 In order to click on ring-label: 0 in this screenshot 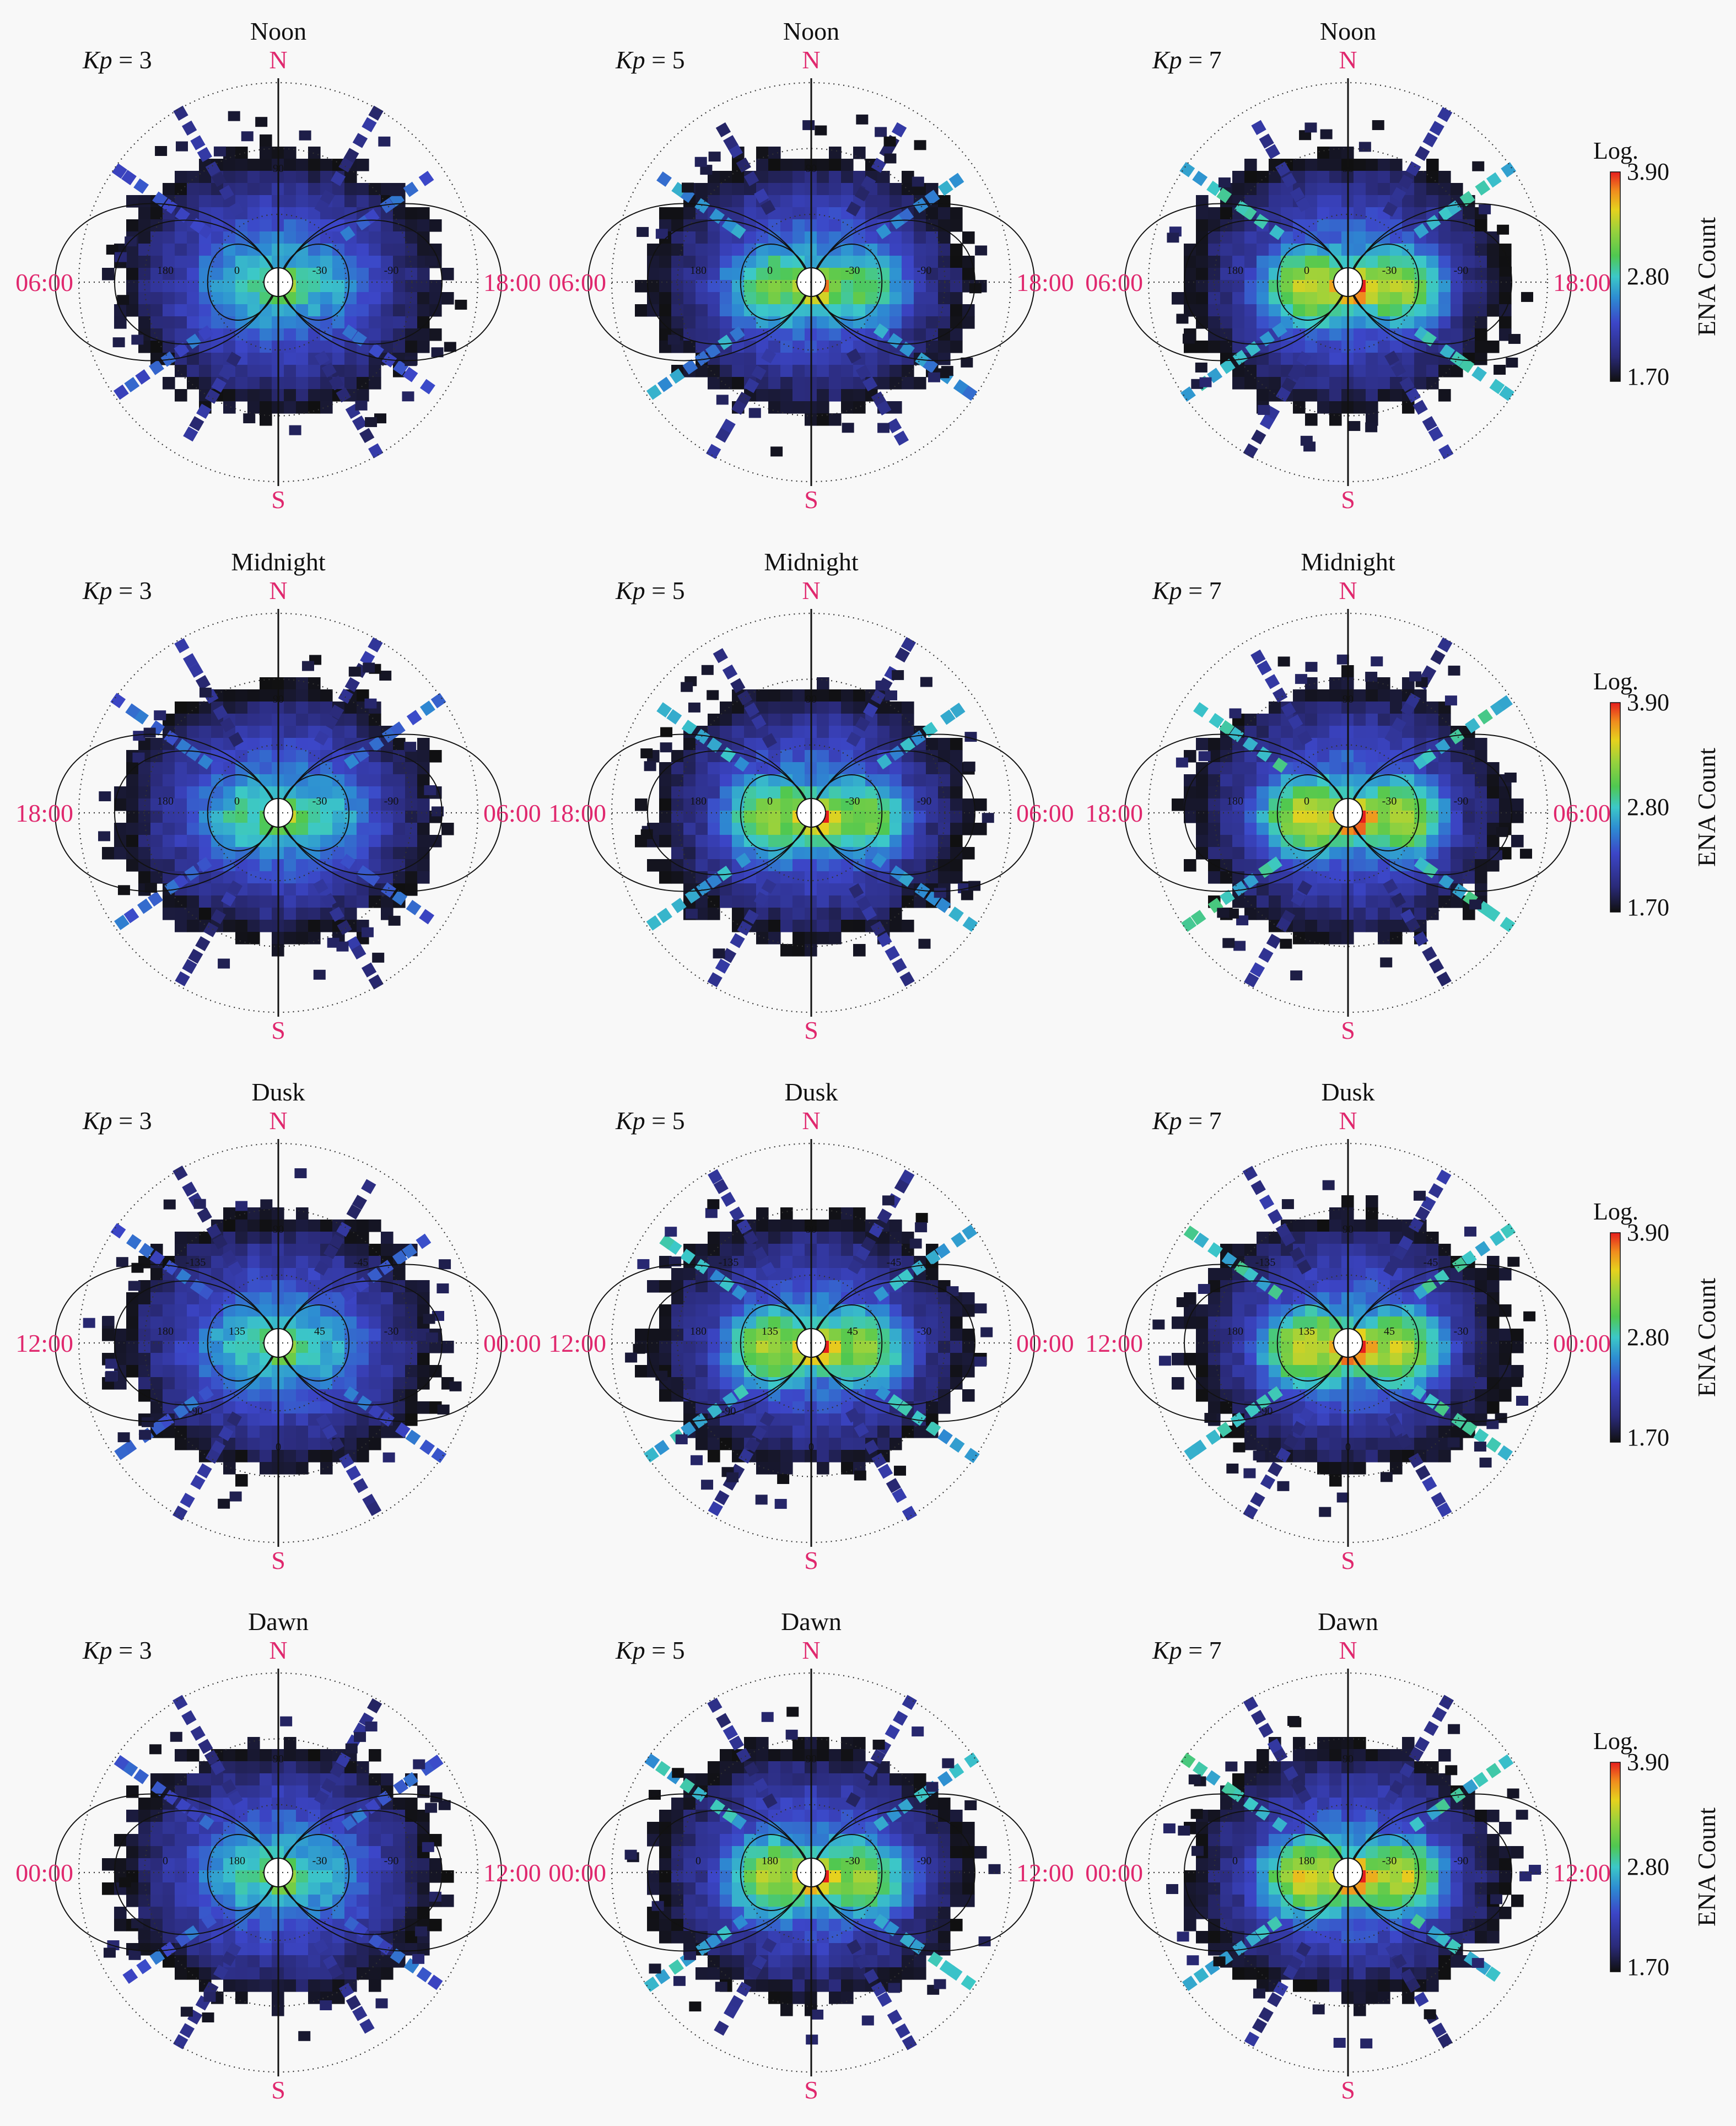, I will do `click(237, 271)`.